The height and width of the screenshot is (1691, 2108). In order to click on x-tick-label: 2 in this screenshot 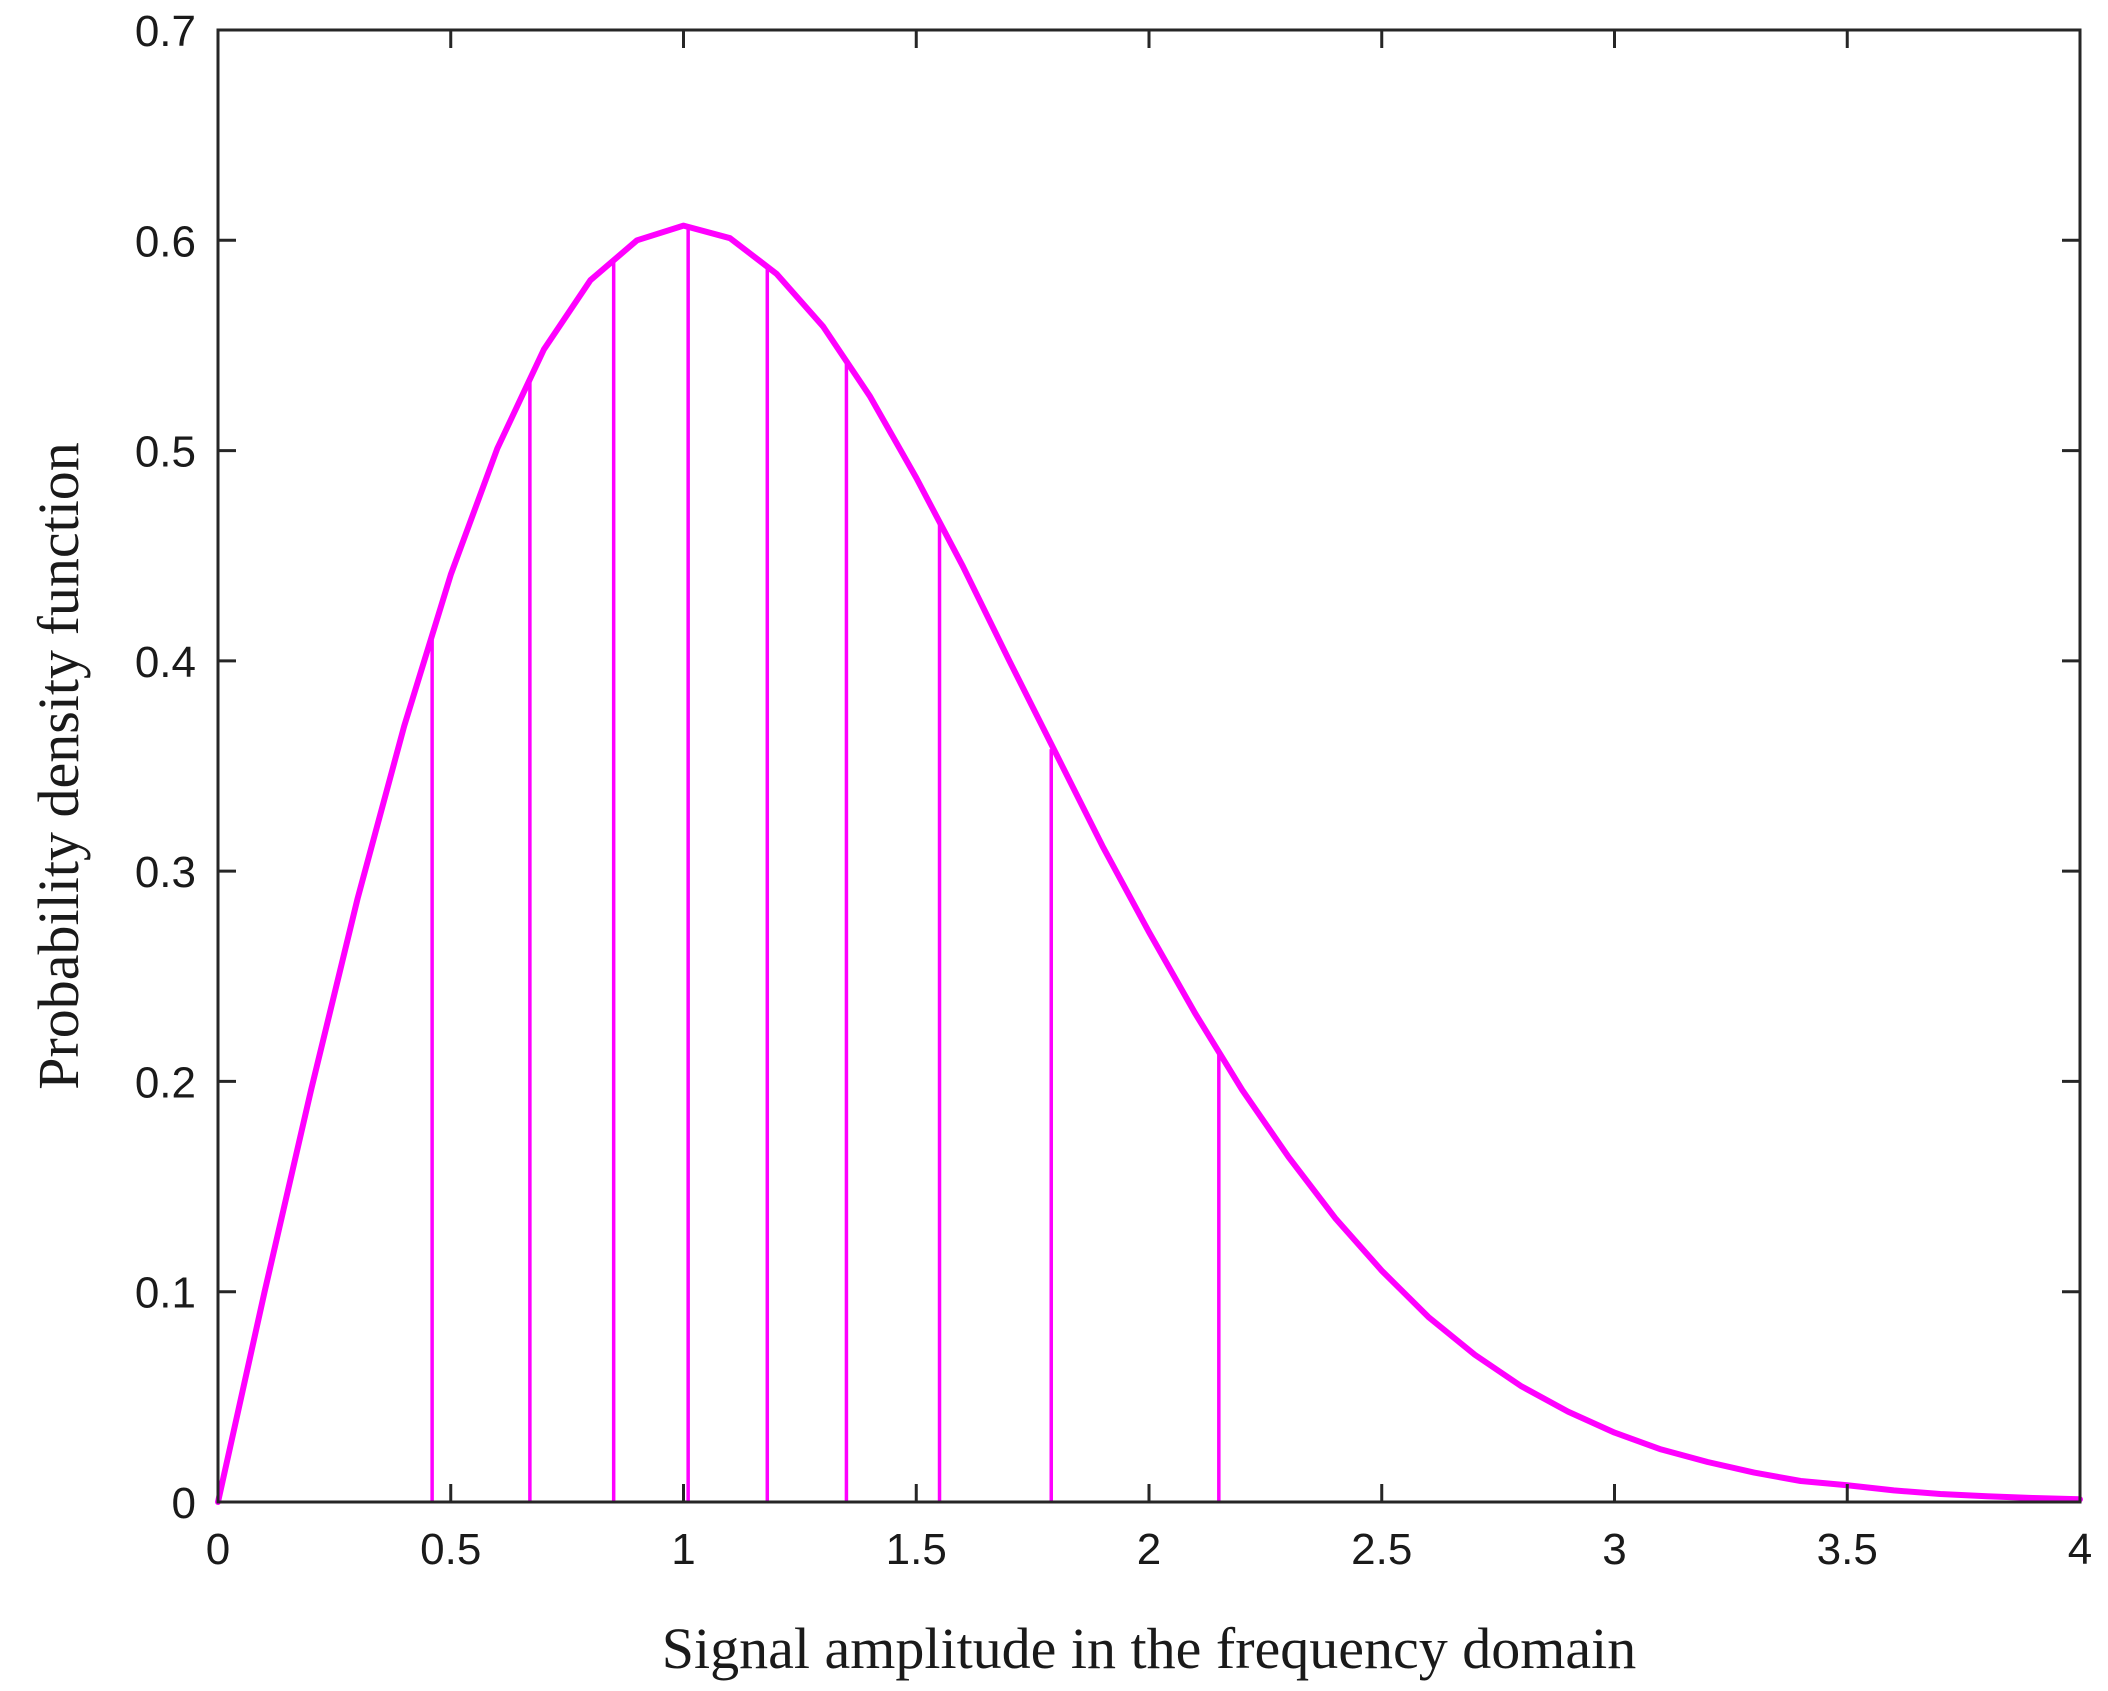, I will do `click(1149, 1549)`.